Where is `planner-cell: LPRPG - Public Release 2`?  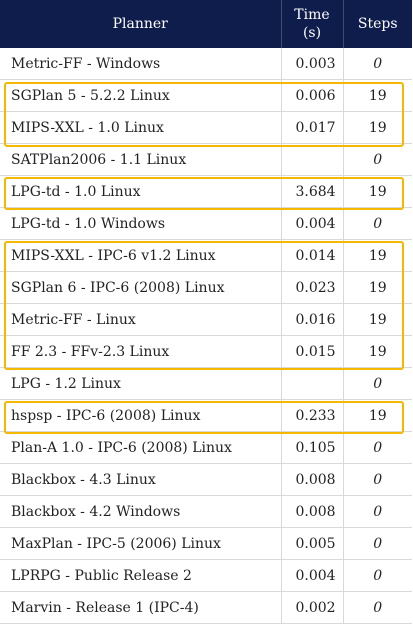
planner-cell: LPRPG - Public Release 2 is located at coordinates (141, 575).